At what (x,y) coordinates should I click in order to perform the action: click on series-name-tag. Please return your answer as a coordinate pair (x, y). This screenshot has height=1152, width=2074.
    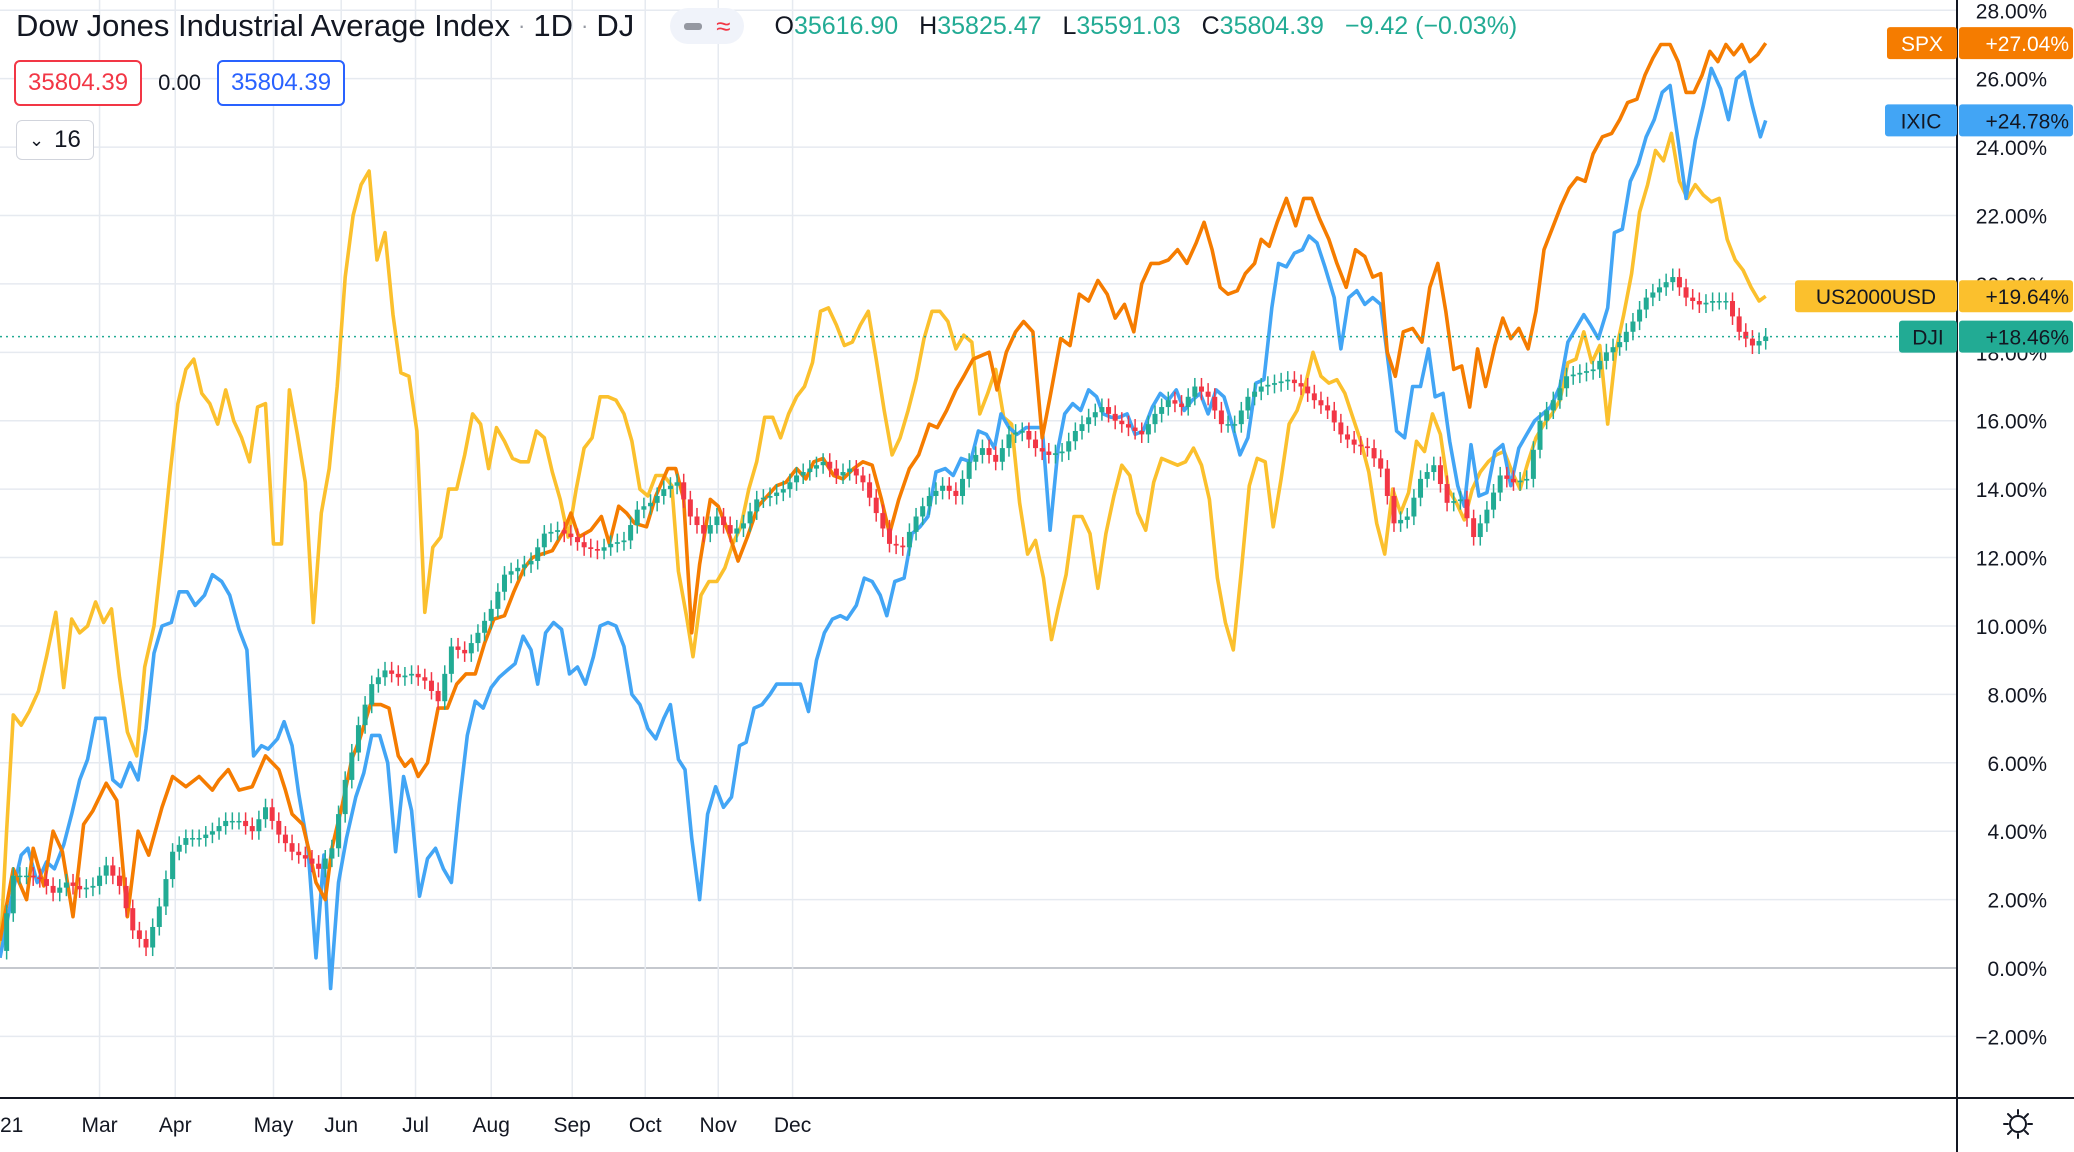
    Looking at the image, I should click on (1928, 336).